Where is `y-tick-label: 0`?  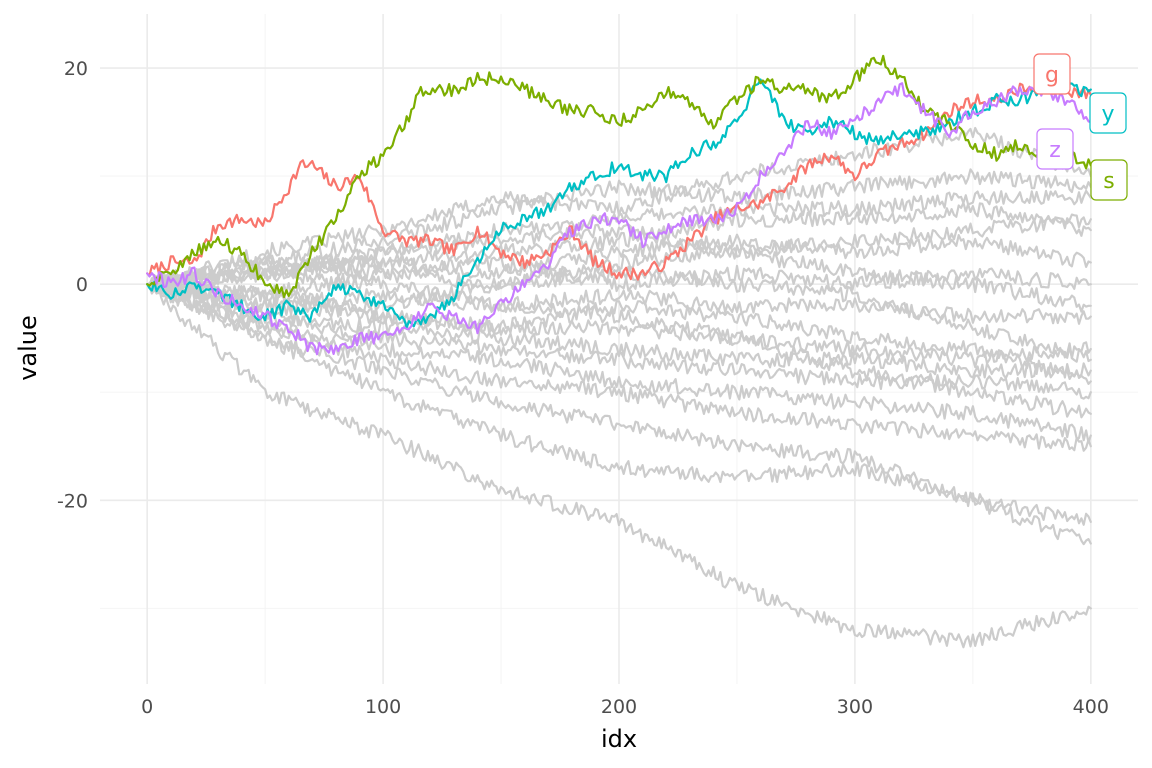 y-tick-label: 0 is located at coordinates (82, 285).